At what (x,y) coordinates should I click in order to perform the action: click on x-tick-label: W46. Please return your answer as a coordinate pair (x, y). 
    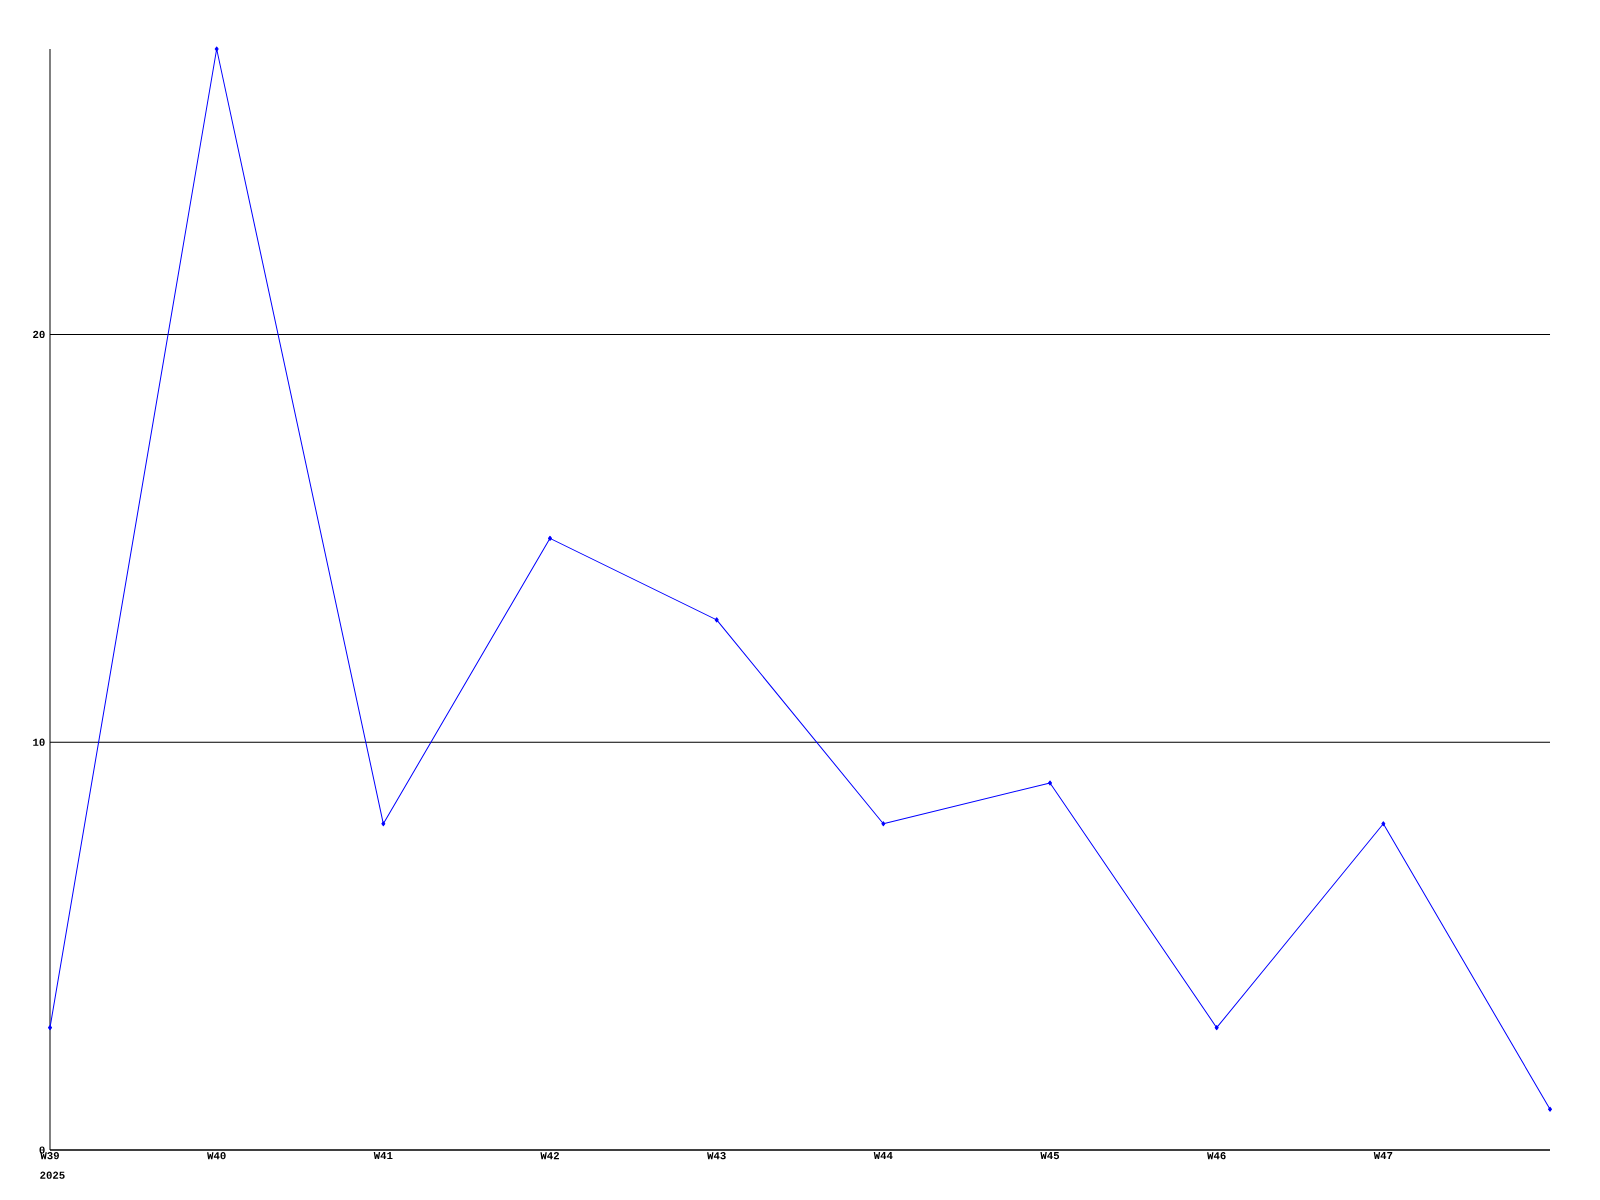
    Looking at the image, I should click on (1216, 1156).